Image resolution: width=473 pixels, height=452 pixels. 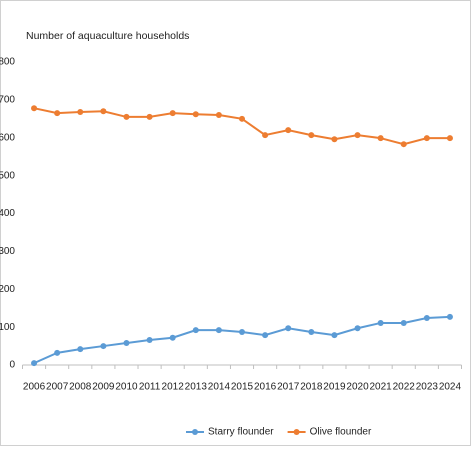 What do you see at coordinates (7, 137) in the screenshot?
I see `y-tick-label: 600` at bounding box center [7, 137].